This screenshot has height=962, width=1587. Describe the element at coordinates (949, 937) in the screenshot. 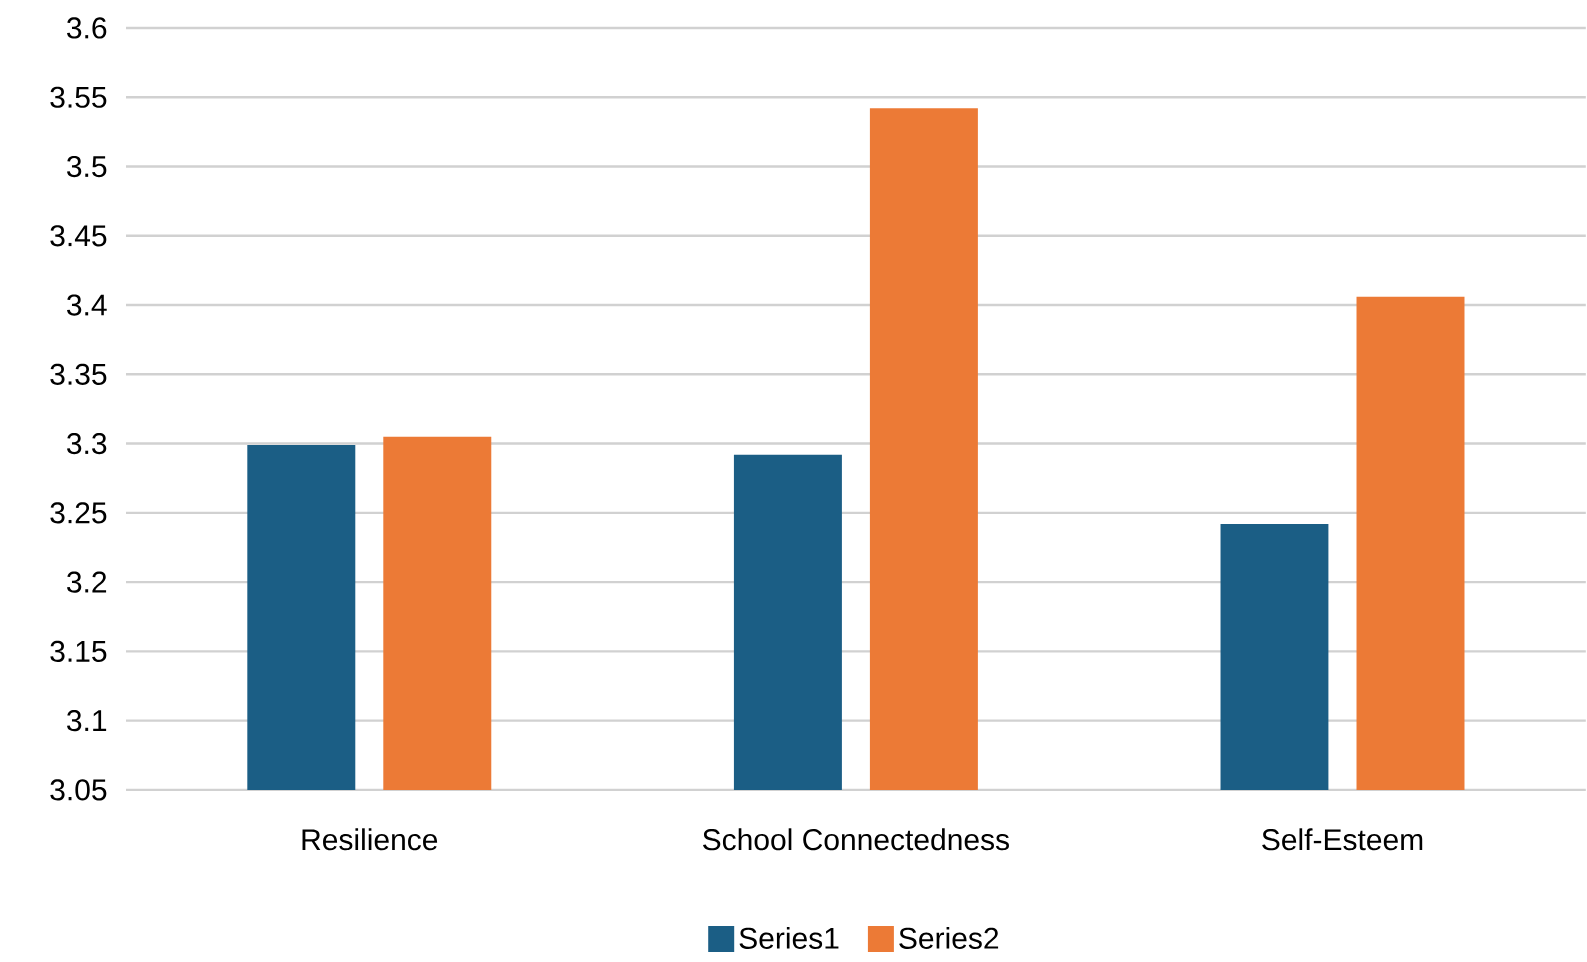

I see `legend-label: Series2` at that location.